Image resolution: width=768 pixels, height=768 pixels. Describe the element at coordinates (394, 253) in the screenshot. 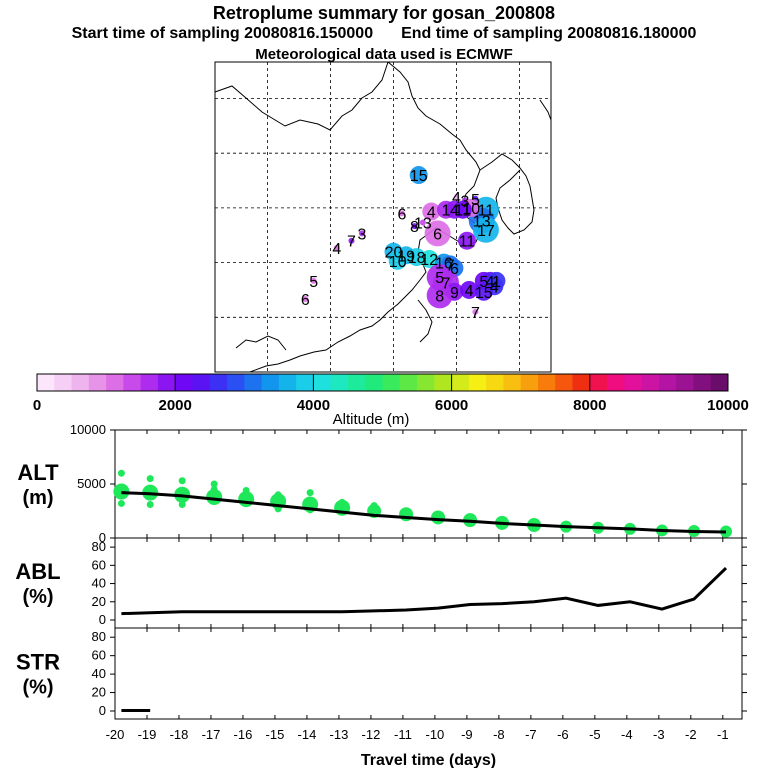

I see `trajectory-day-label: 20` at that location.